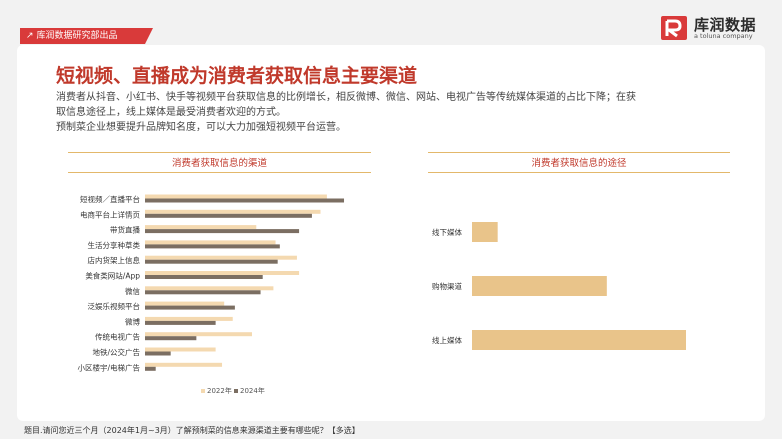 The height and width of the screenshot is (439, 782). I want to click on category-label: 微信, so click(132, 291).